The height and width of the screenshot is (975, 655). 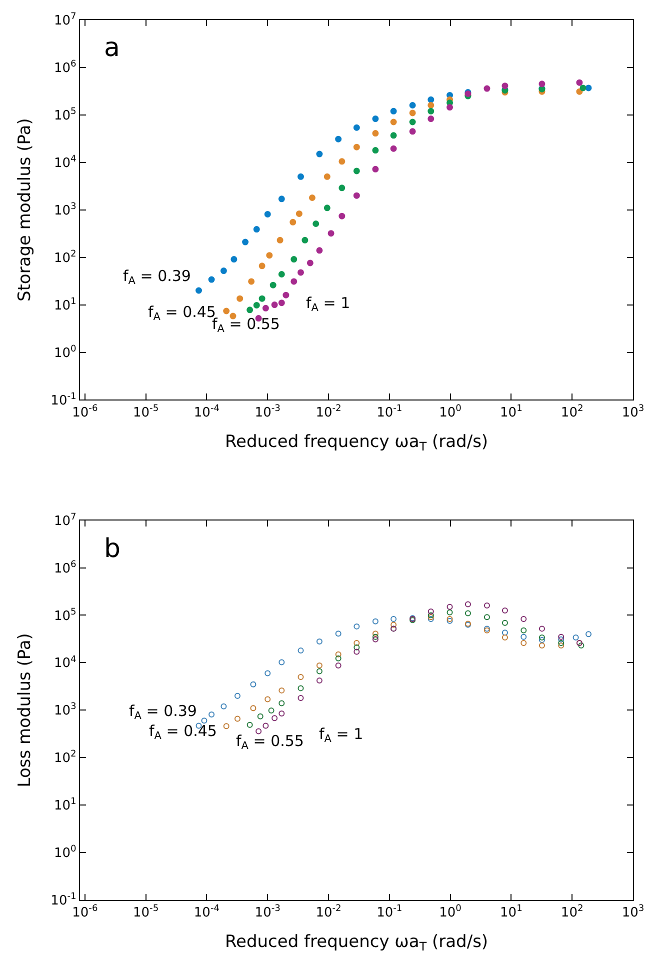 What do you see at coordinates (112, 48) in the screenshot?
I see `text: a` at bounding box center [112, 48].